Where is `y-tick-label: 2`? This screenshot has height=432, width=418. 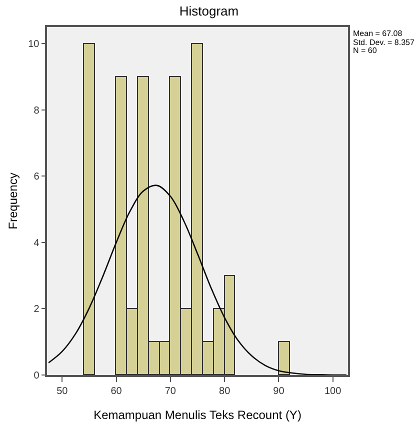 y-tick-label: 2 is located at coordinates (37, 310).